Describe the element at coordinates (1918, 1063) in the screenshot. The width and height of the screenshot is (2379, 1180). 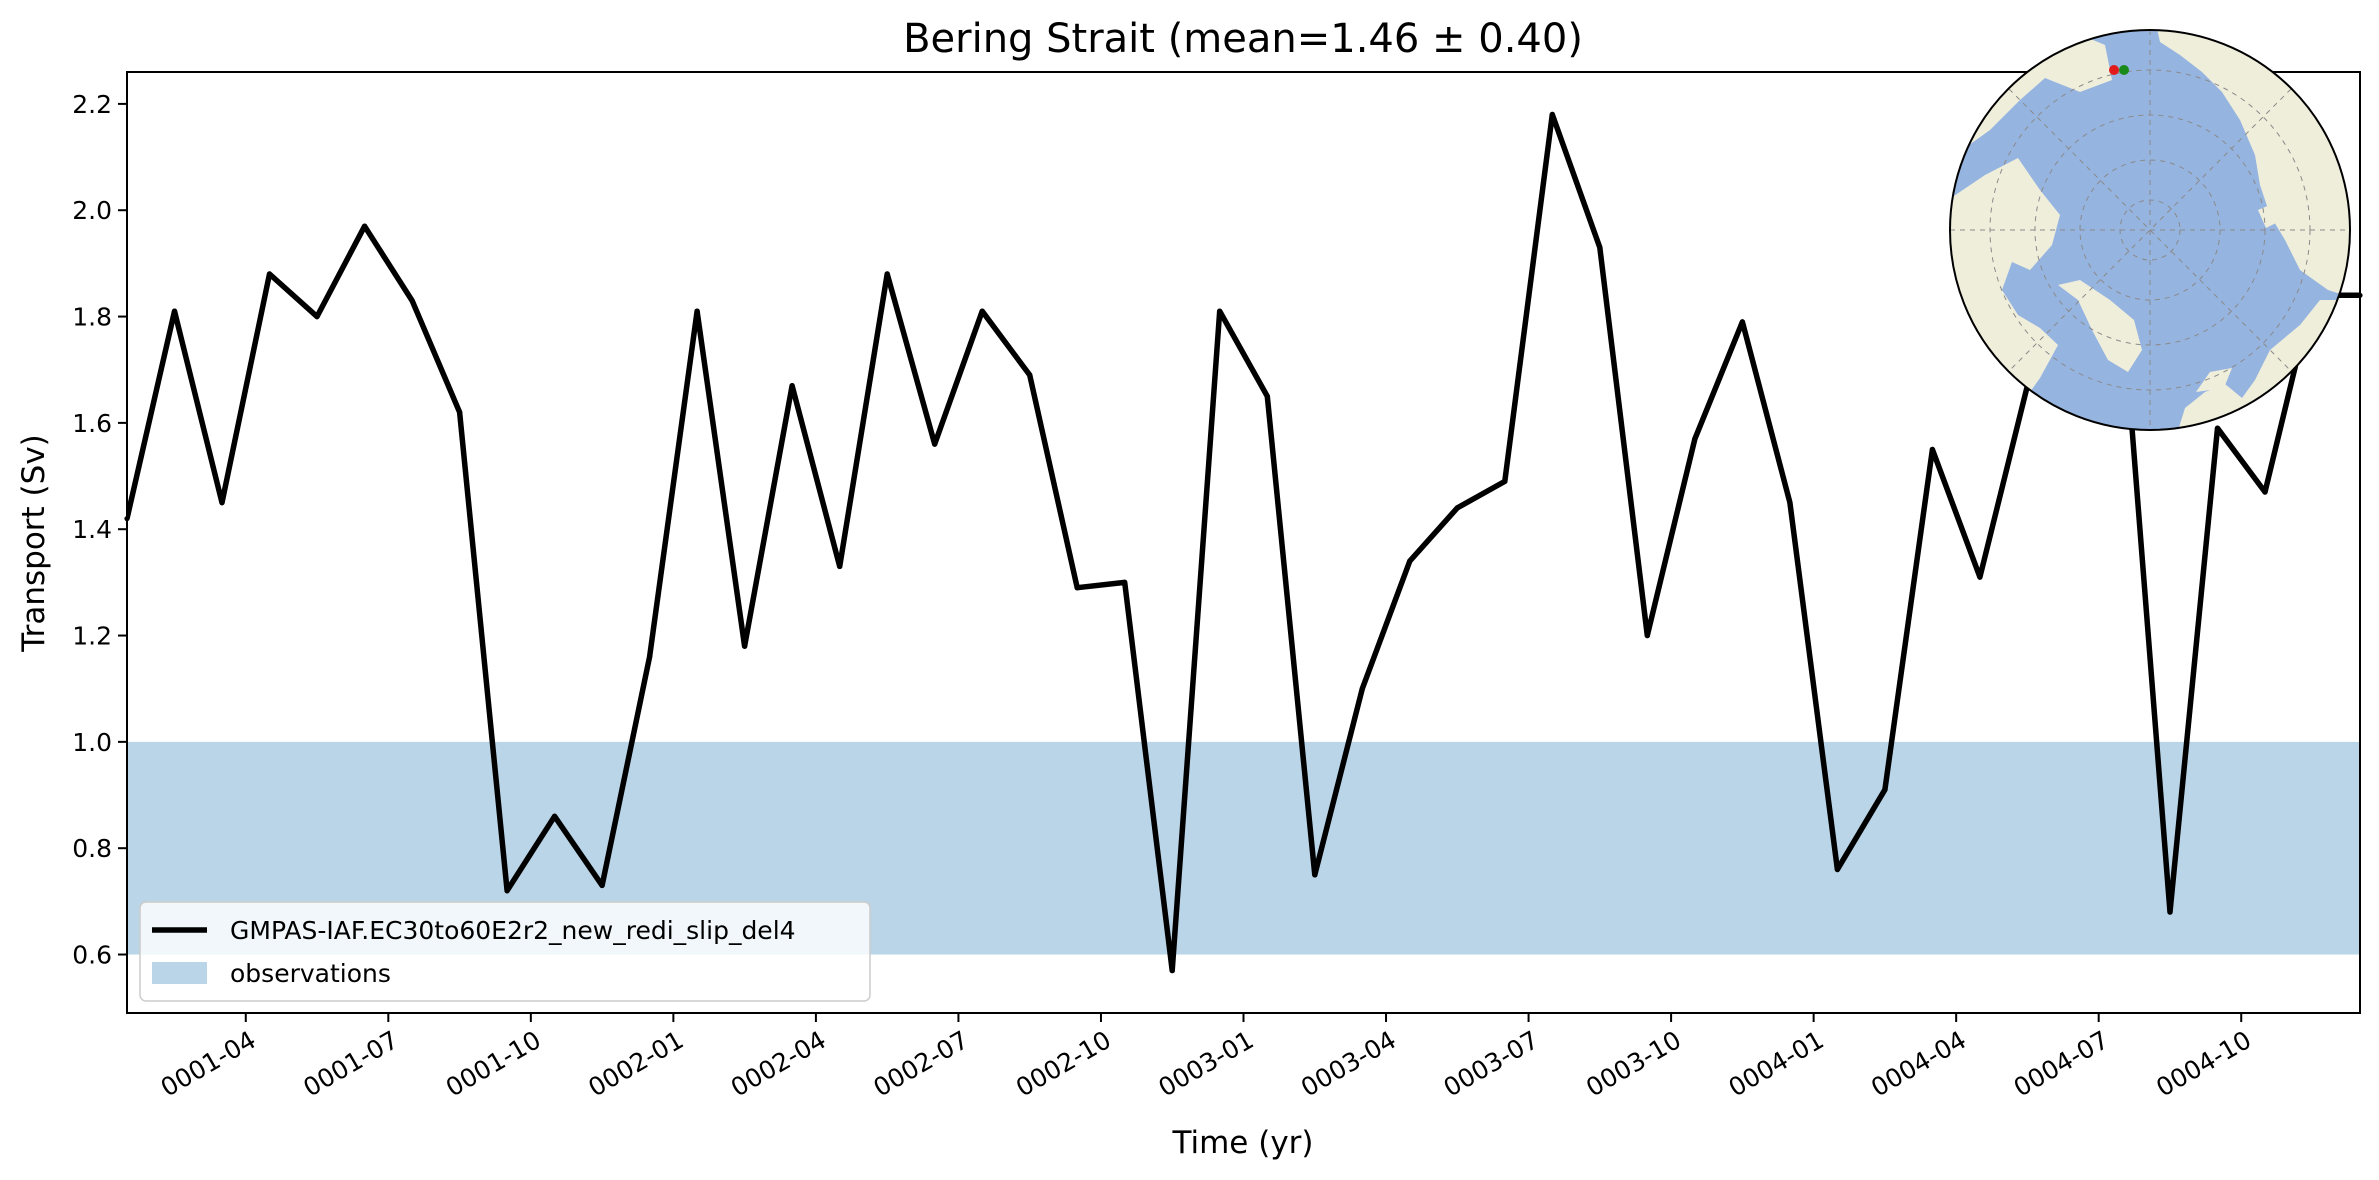
I see `x-tick-label: 0004-04` at that location.